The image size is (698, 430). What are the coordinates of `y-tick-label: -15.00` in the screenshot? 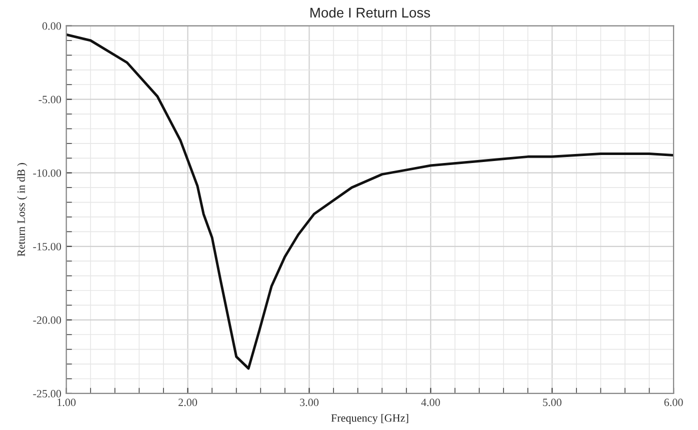 It's located at (47, 246).